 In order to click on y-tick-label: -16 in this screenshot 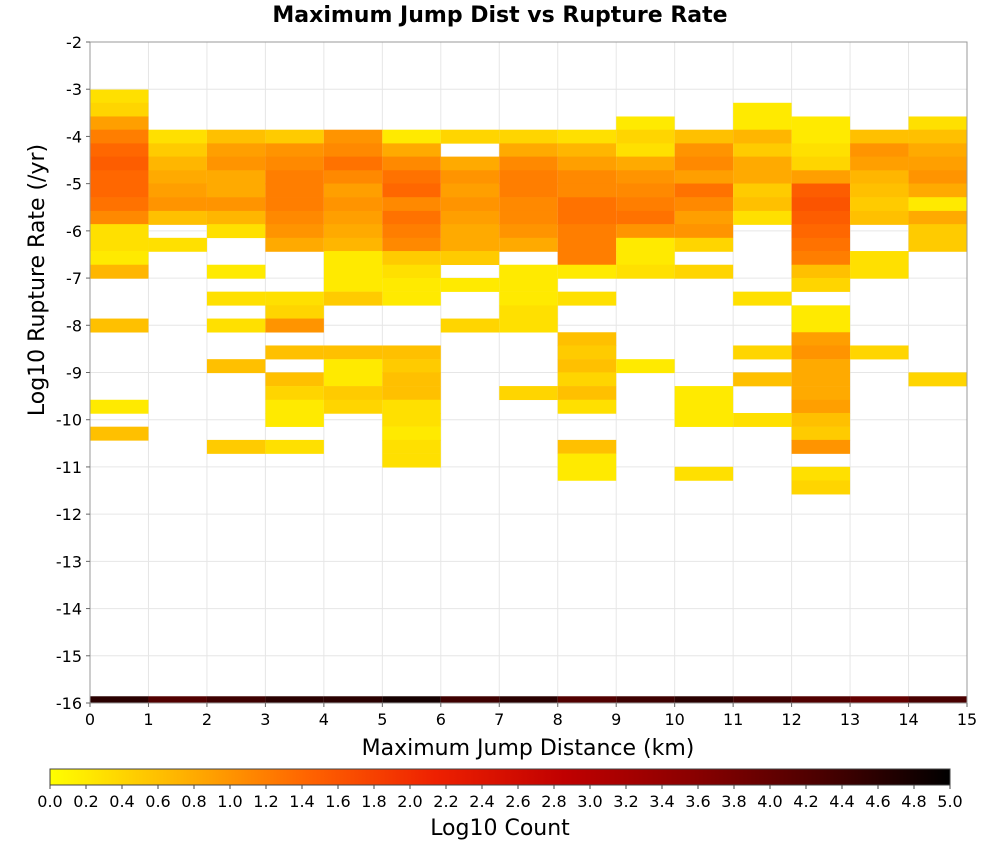, I will do `click(69, 703)`.